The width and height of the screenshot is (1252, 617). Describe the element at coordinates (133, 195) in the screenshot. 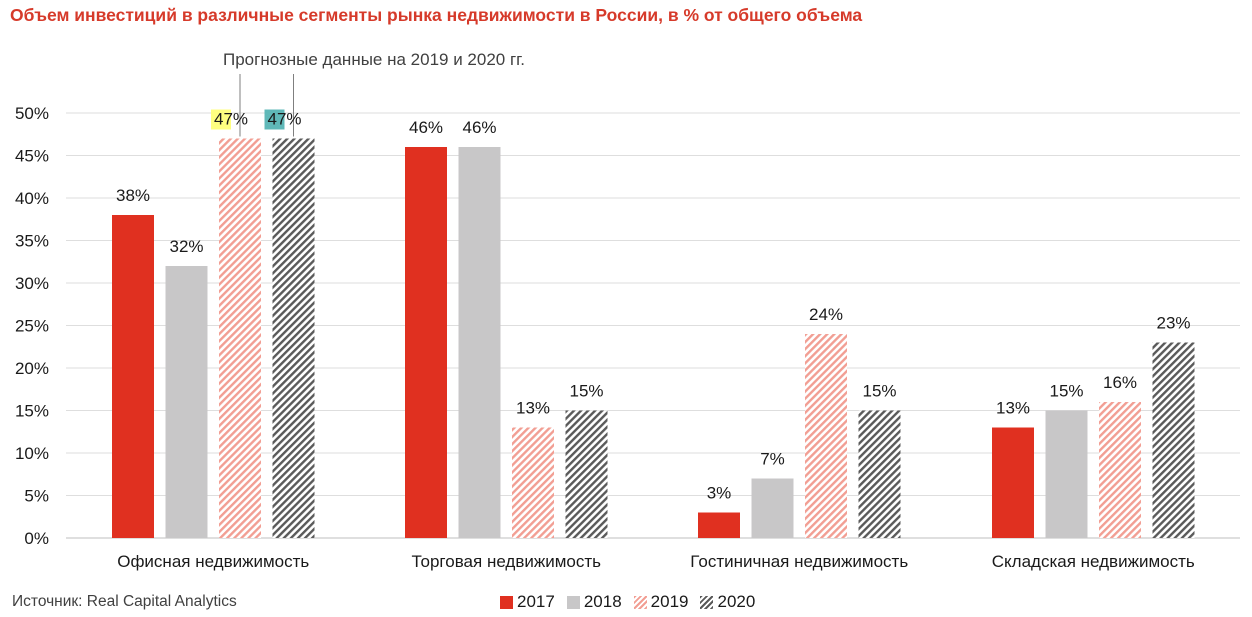

I see `data-label-2017-1: 38%` at that location.